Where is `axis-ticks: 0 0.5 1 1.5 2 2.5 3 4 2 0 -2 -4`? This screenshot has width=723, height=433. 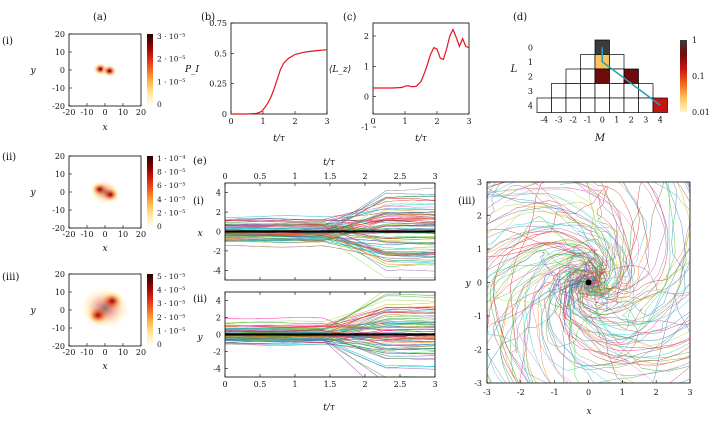 axis-ticks: 0 0.5 1 1.5 2 2.5 3 4 2 0 -2 -4 is located at coordinates (325, 340).